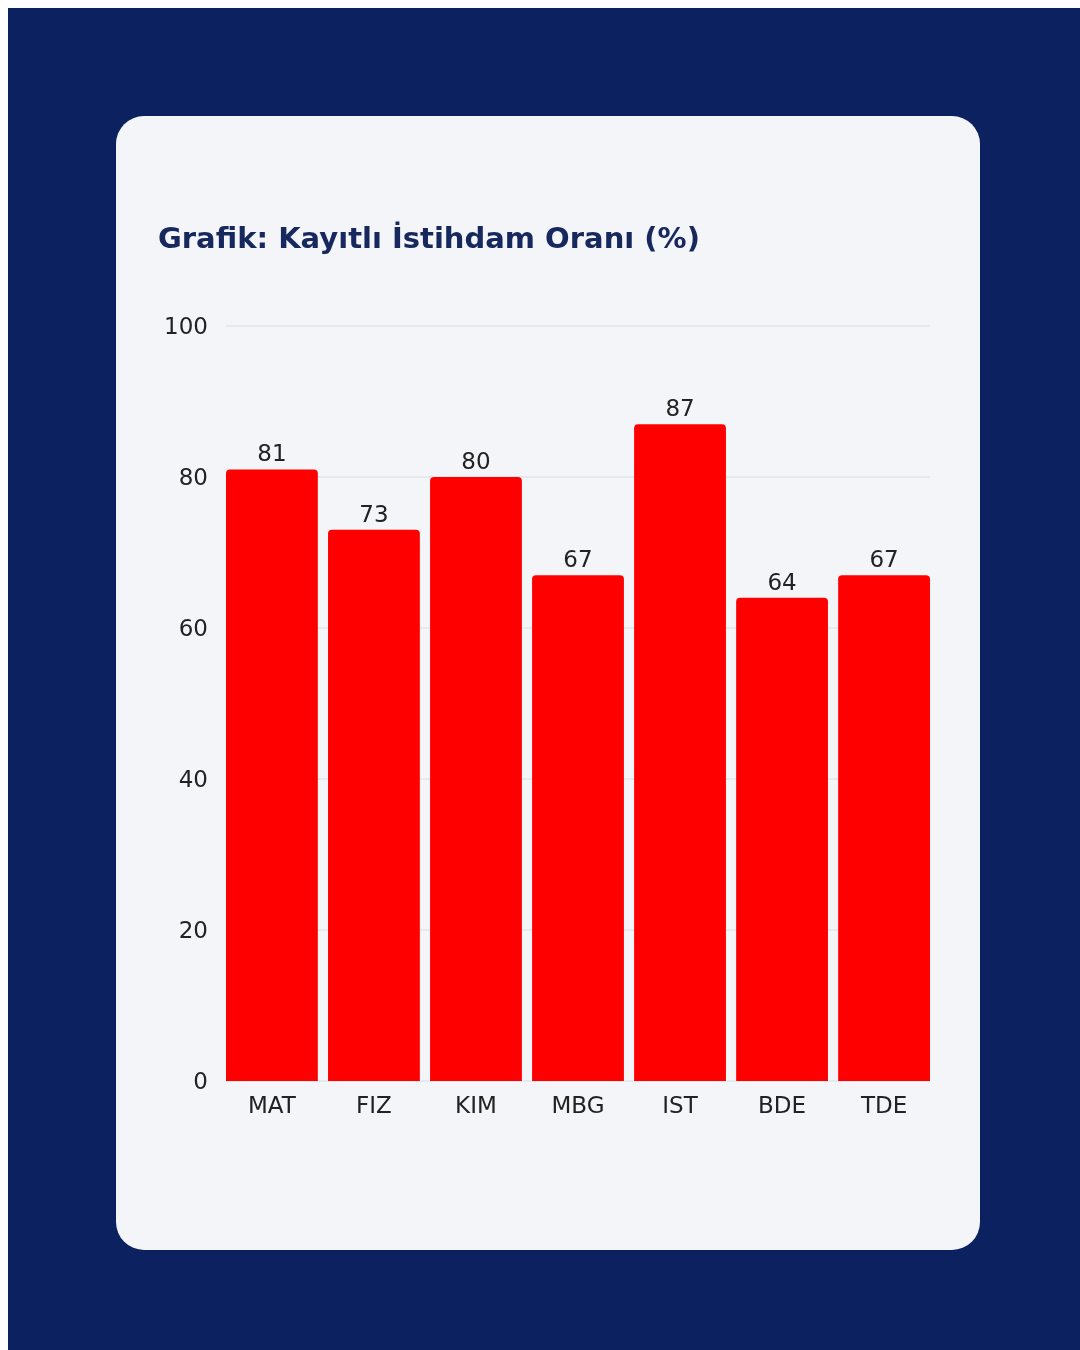 This screenshot has width=1080, height=1350. What do you see at coordinates (429, 238) in the screenshot?
I see `chart-title: Grafik: Kayıtlı İstihdam Oranı (%)` at bounding box center [429, 238].